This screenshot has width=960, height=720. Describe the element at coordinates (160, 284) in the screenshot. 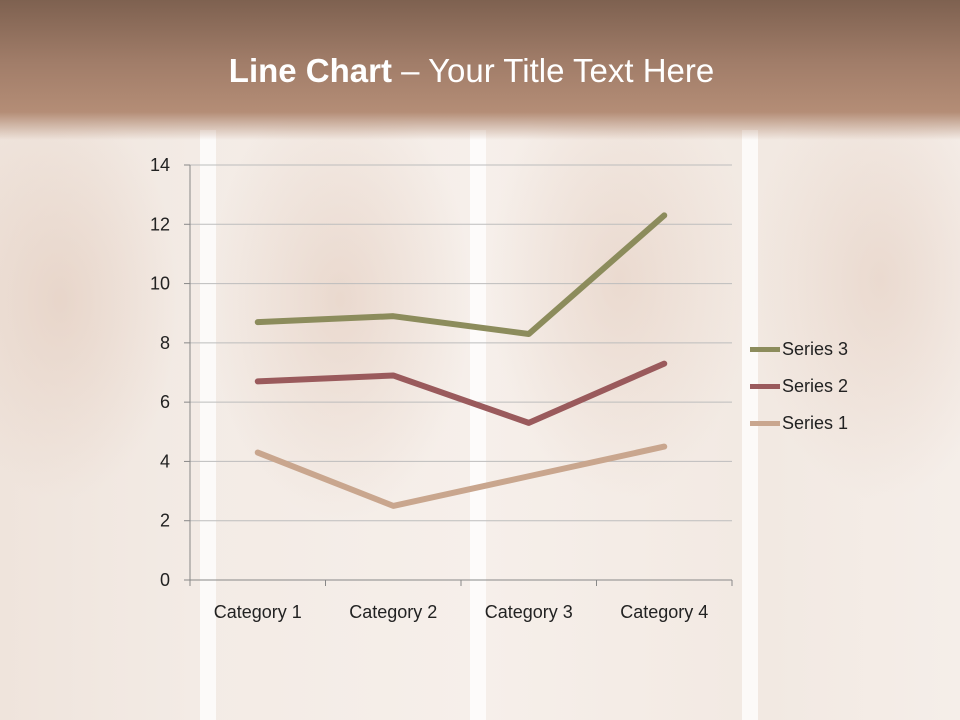

I see `y-tick-label: 10` at that location.